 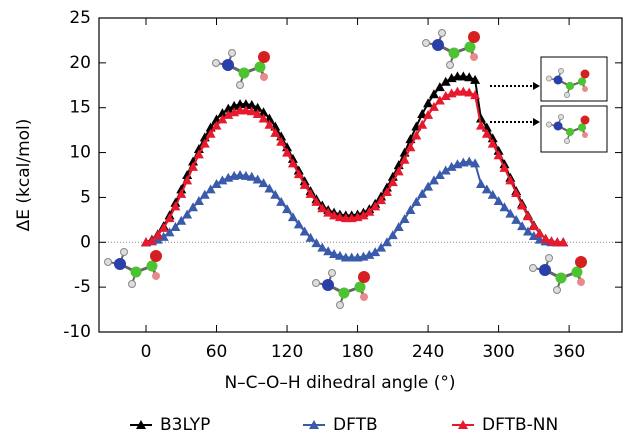 I want to click on y-tick-label: -10, so click(x=77, y=332).